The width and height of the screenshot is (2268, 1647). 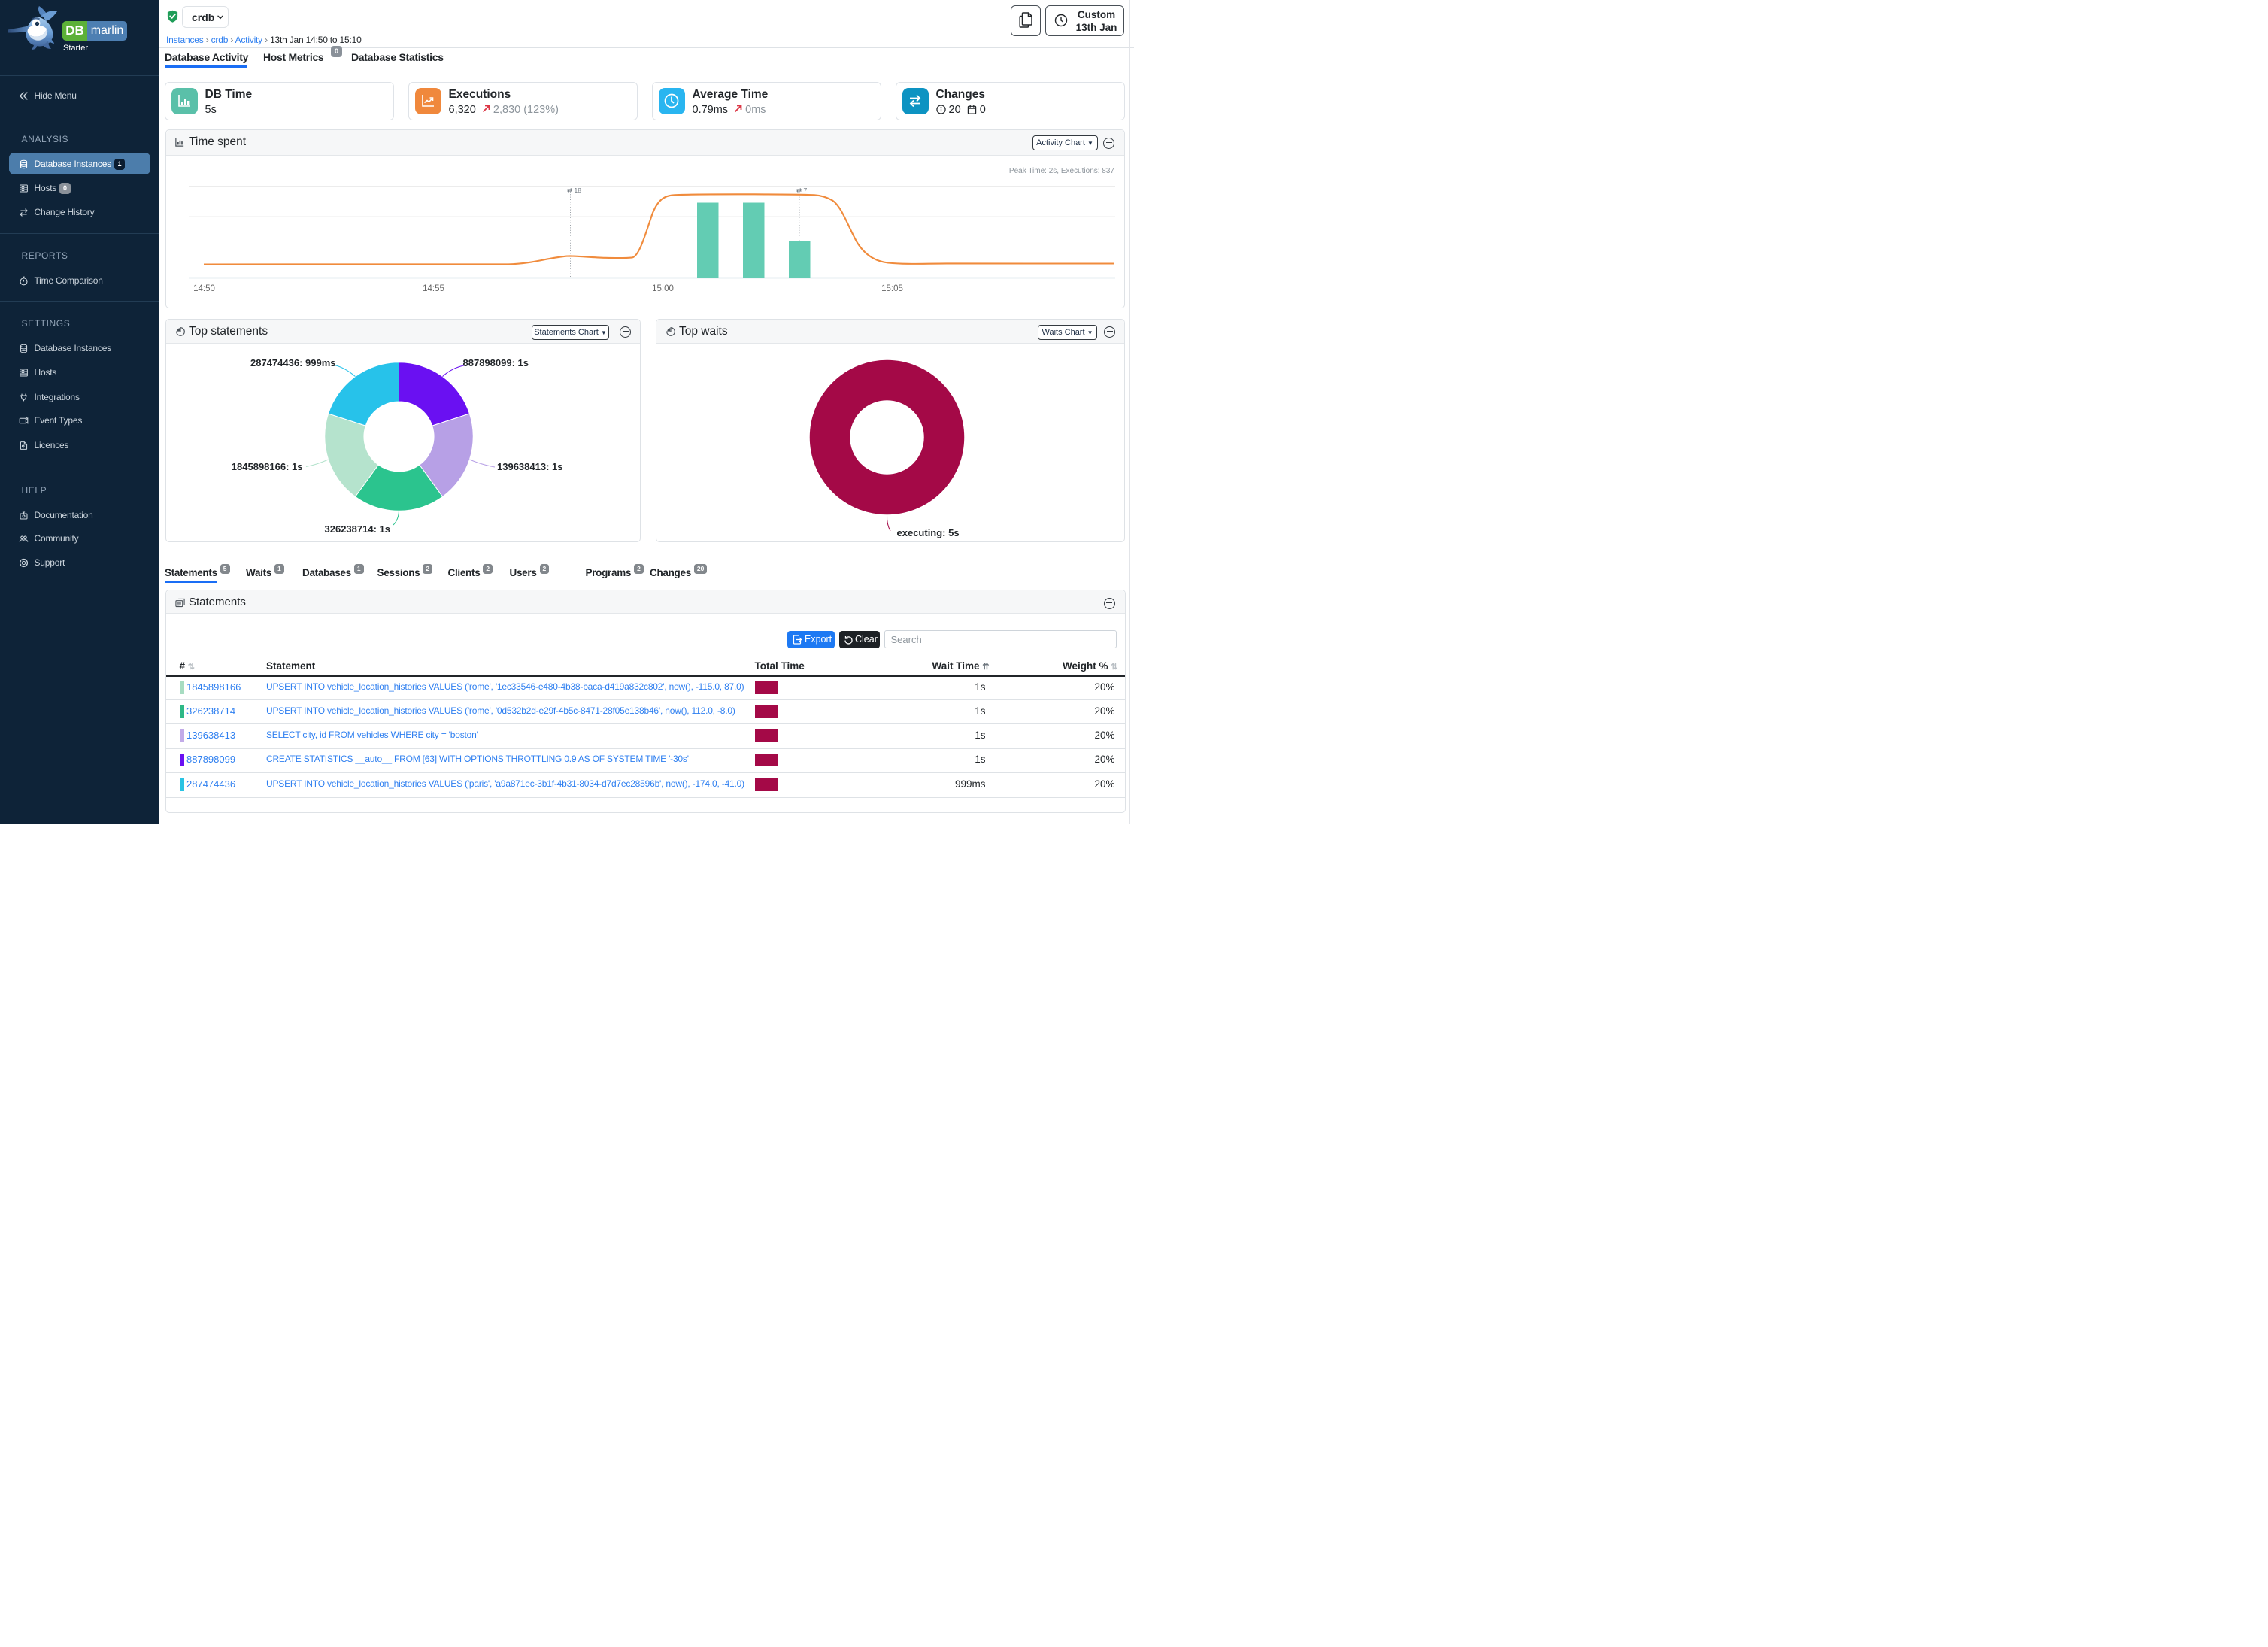 I want to click on svg-text: ⇄ 7, so click(x=801, y=190).